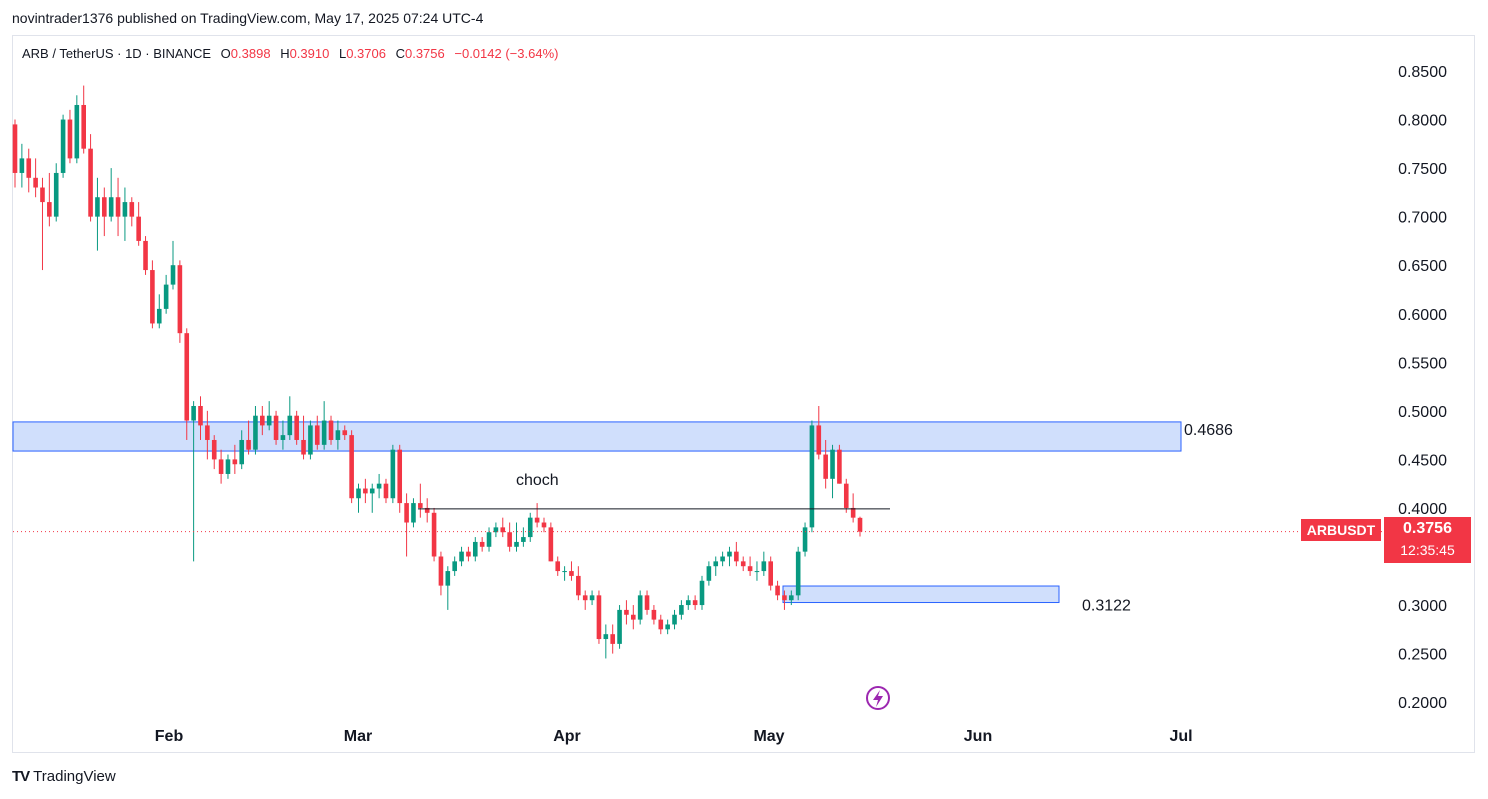  Describe the element at coordinates (1422, 412) in the screenshot. I see `price-tick-label: 0.5000` at that location.